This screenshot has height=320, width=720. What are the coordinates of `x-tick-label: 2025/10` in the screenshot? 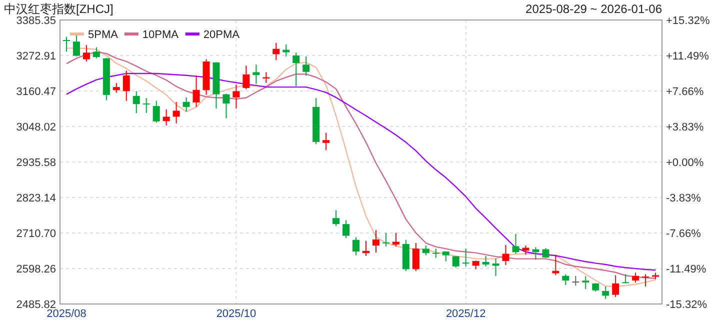 It's located at (236, 314).